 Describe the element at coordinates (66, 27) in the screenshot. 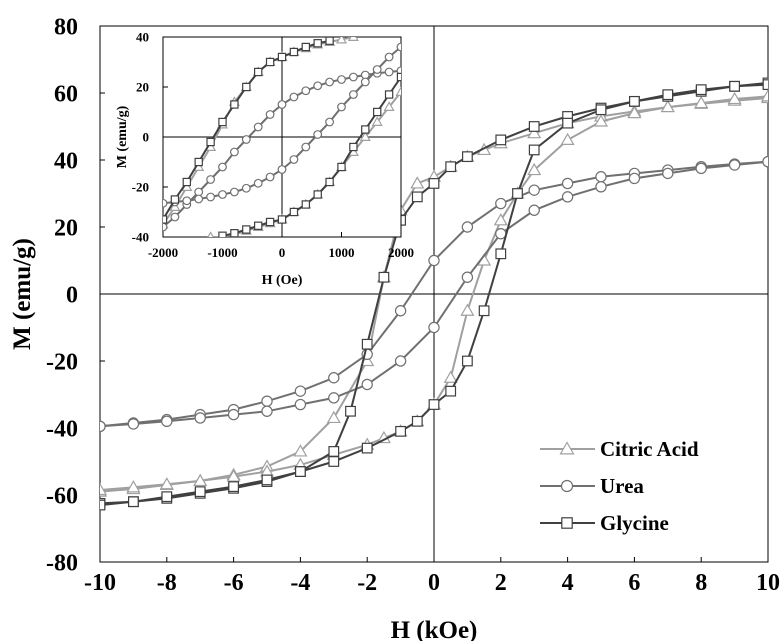

I see `main-y-tick-label: 80` at that location.